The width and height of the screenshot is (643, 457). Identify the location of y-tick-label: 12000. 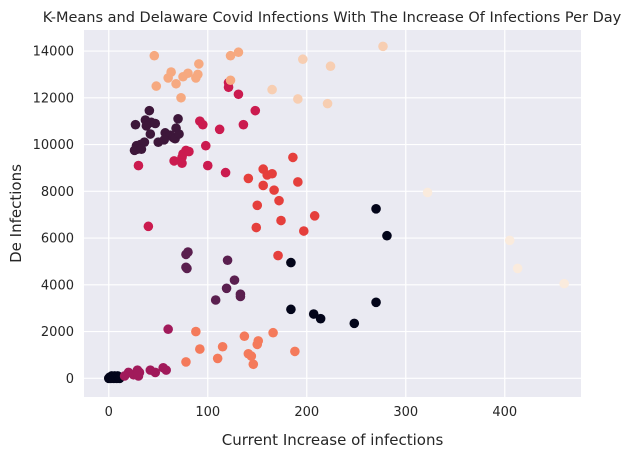
(53, 98).